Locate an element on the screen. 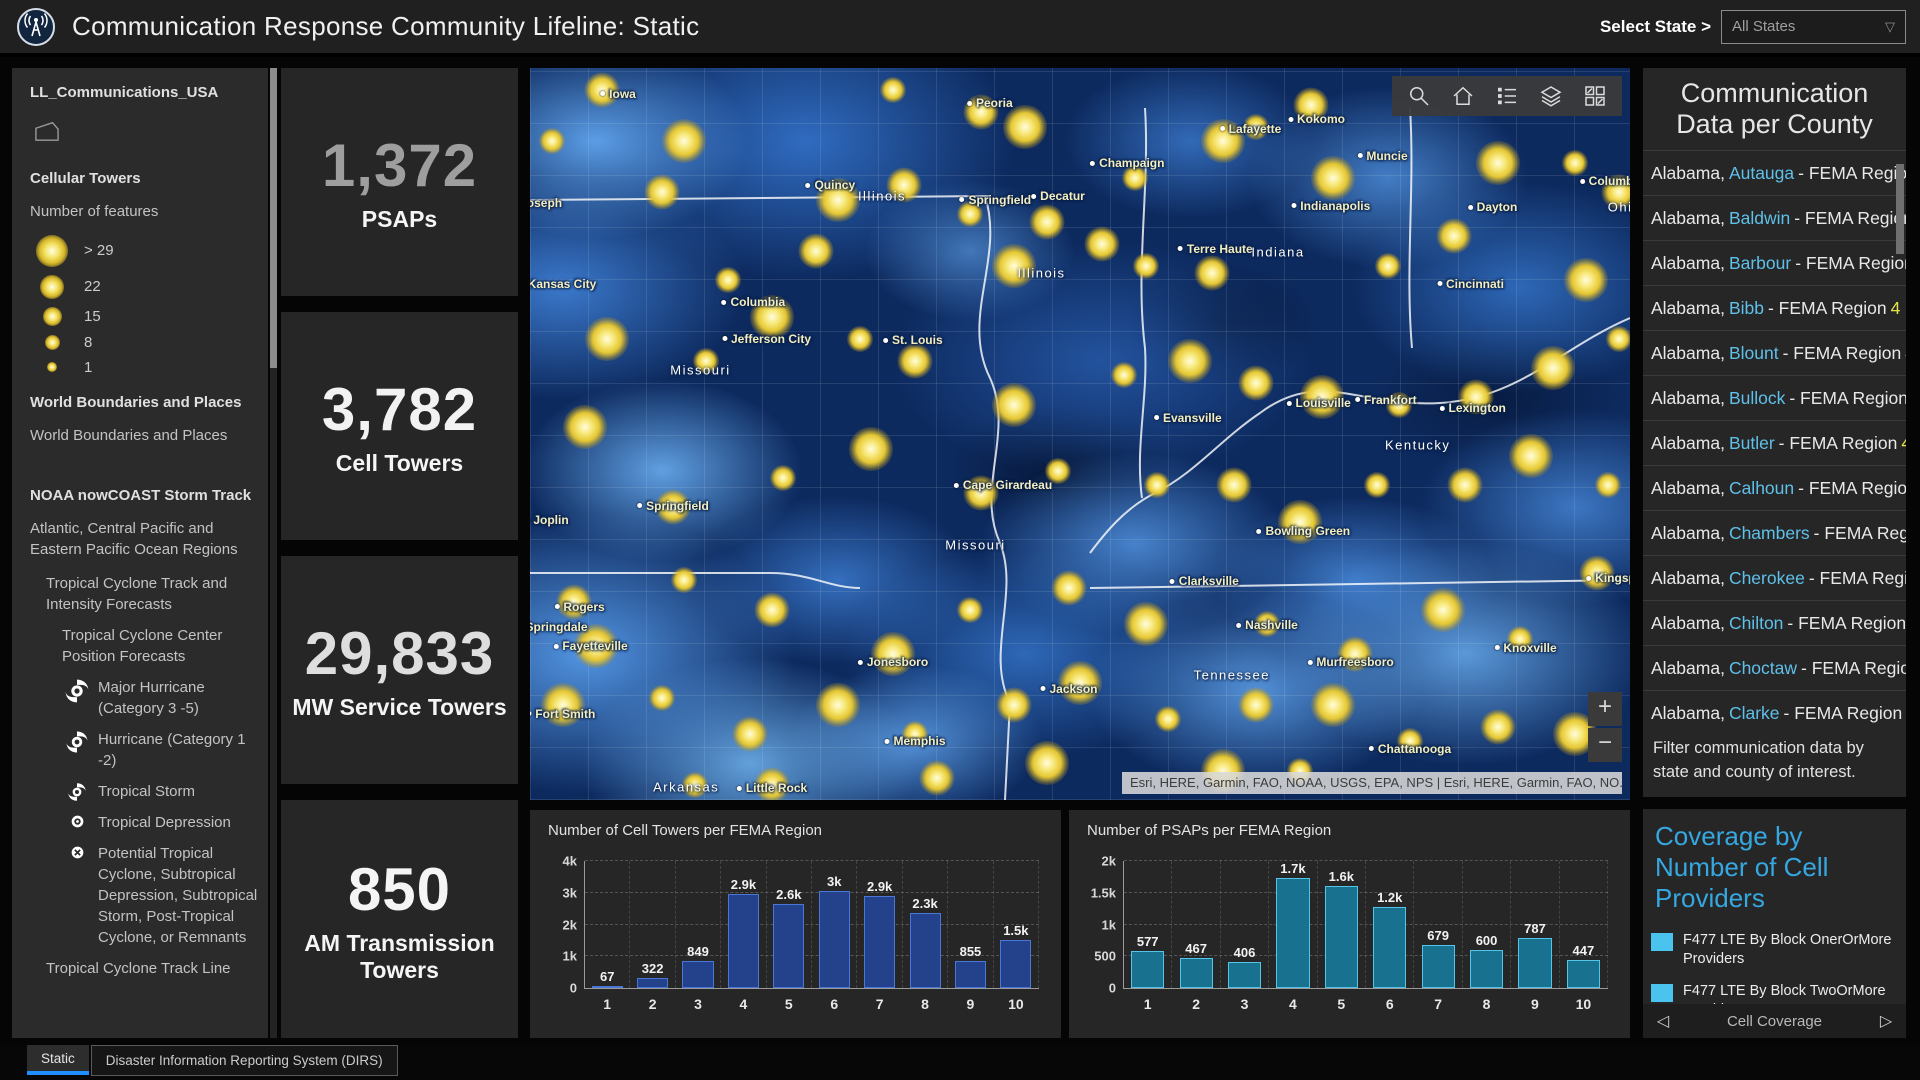 The width and height of the screenshot is (1920, 1080). zoom-in-button: + is located at coordinates (1605, 709).